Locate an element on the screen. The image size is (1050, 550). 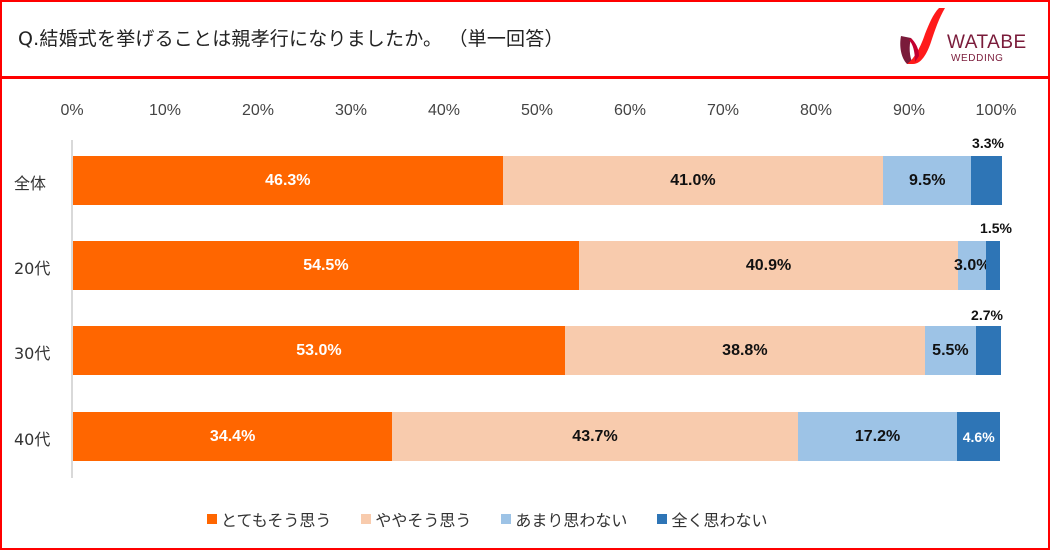
segment-somewhat-agree: 40.9% is located at coordinates (768, 265).